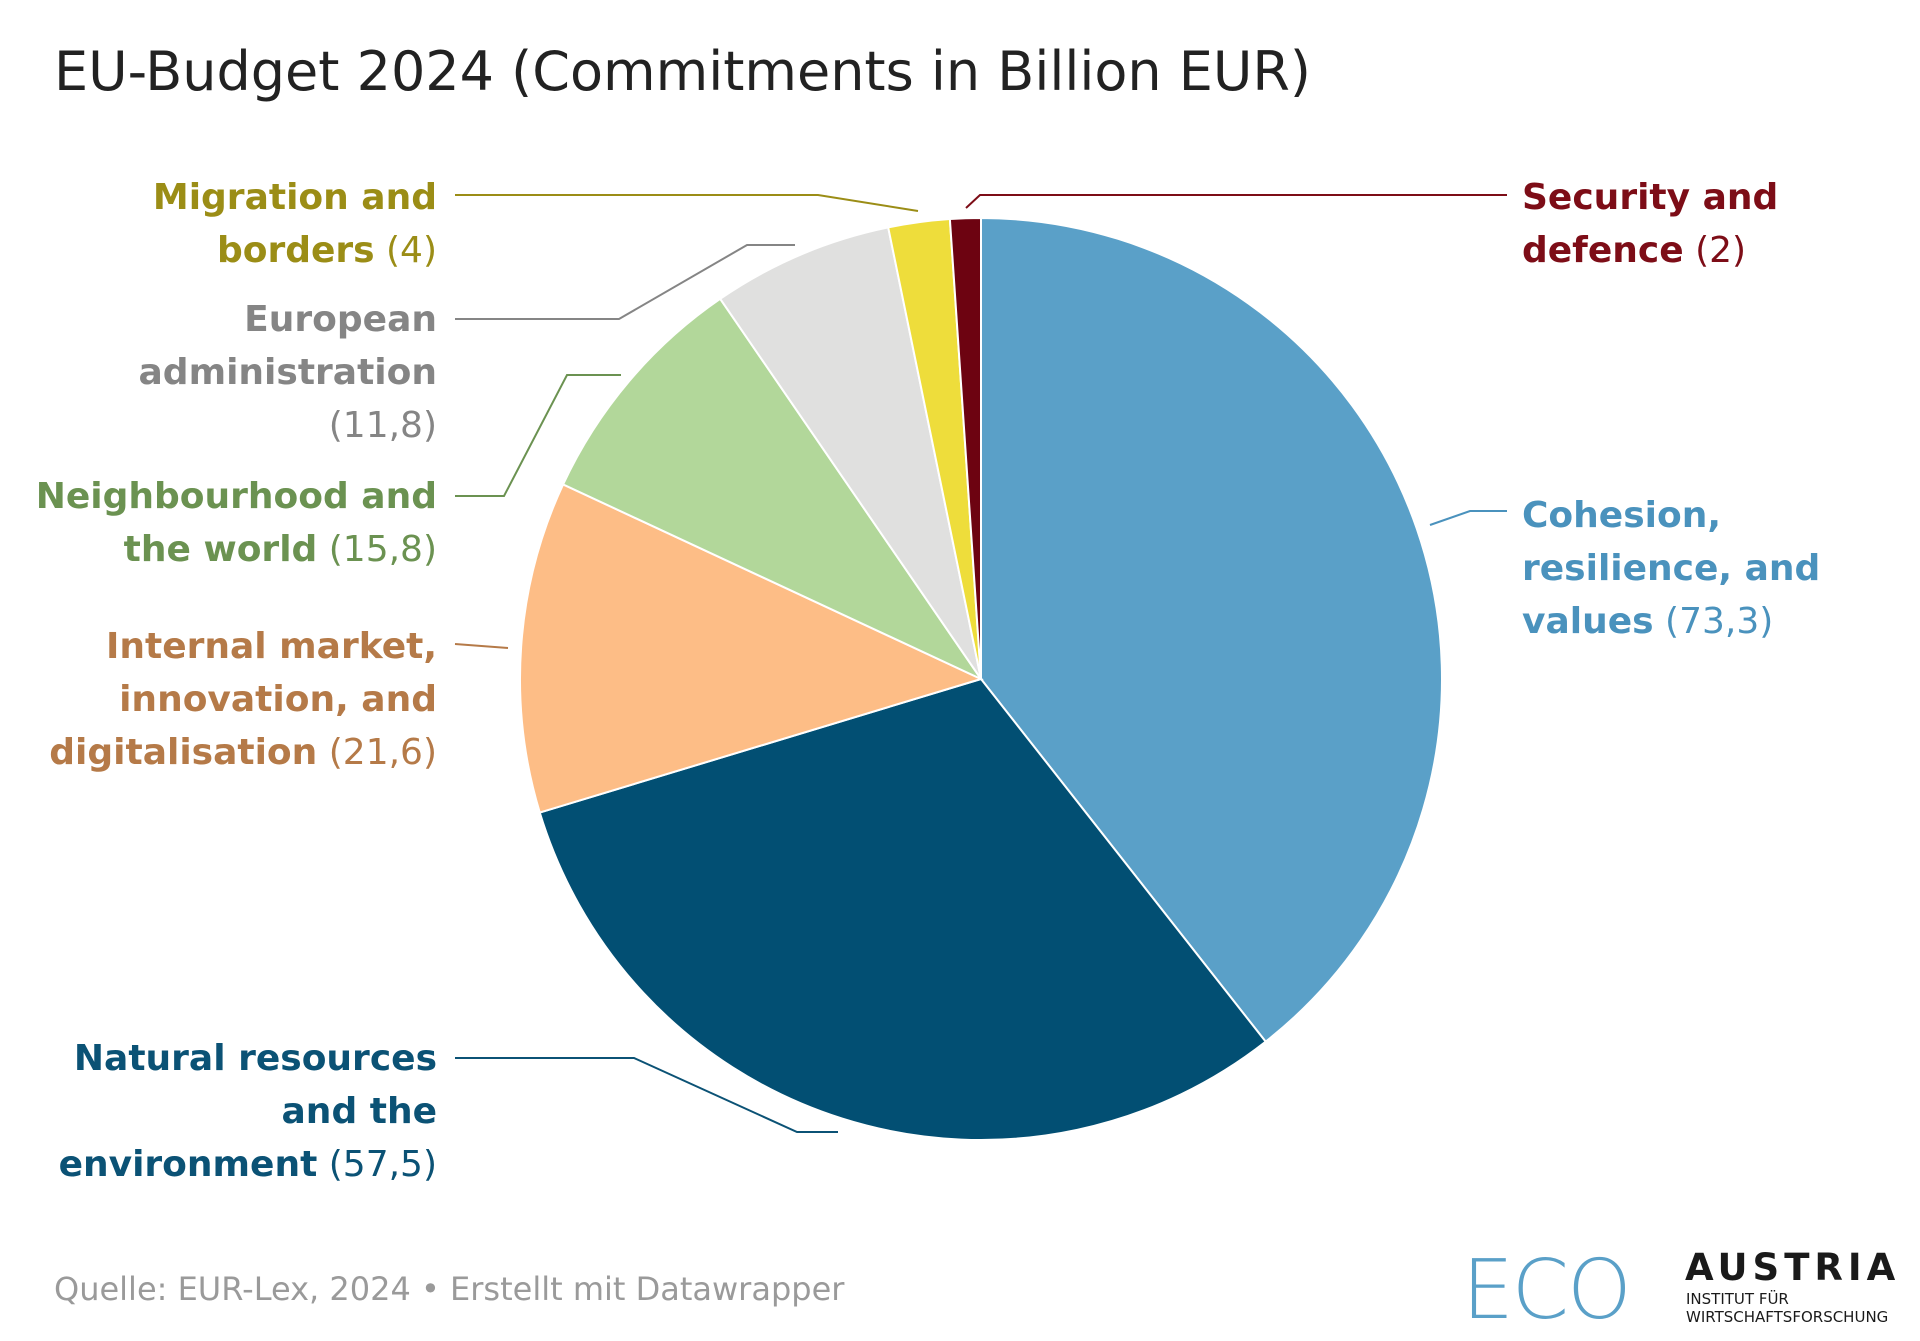 Image resolution: width=1920 pixels, height=1341 pixels. What do you see at coordinates (383, 425) in the screenshot?
I see `slice-value-european-administration: (11,8)` at bounding box center [383, 425].